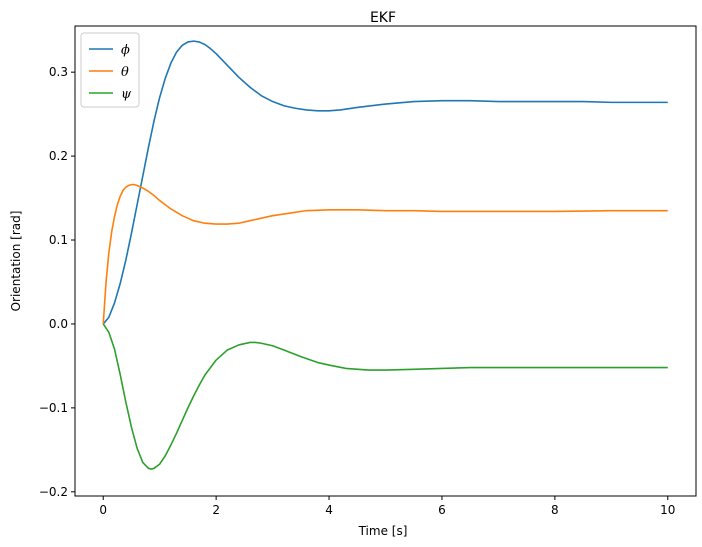  I want to click on x-tick-label: 6, so click(442, 510).